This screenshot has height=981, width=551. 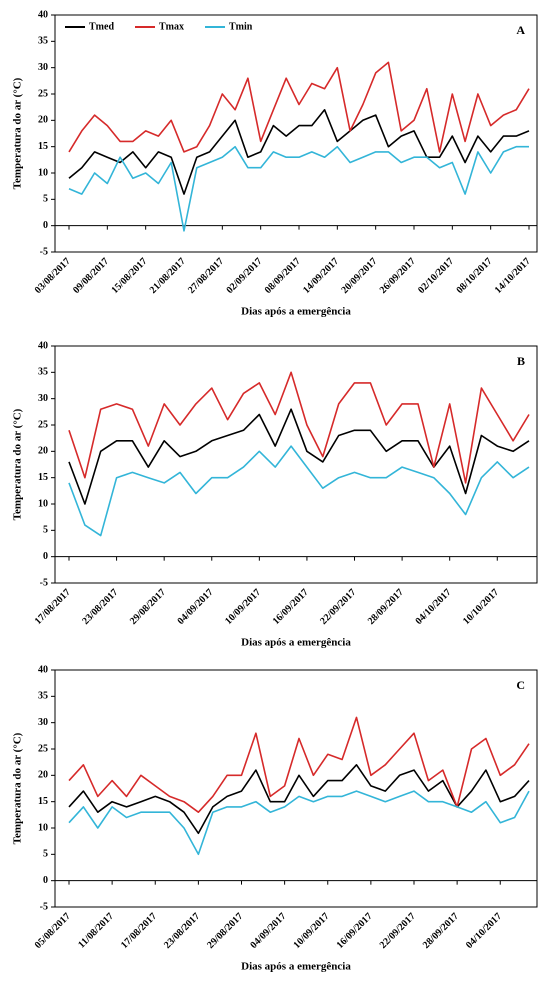 I want to click on legend-label: Tmax, so click(x=171, y=26).